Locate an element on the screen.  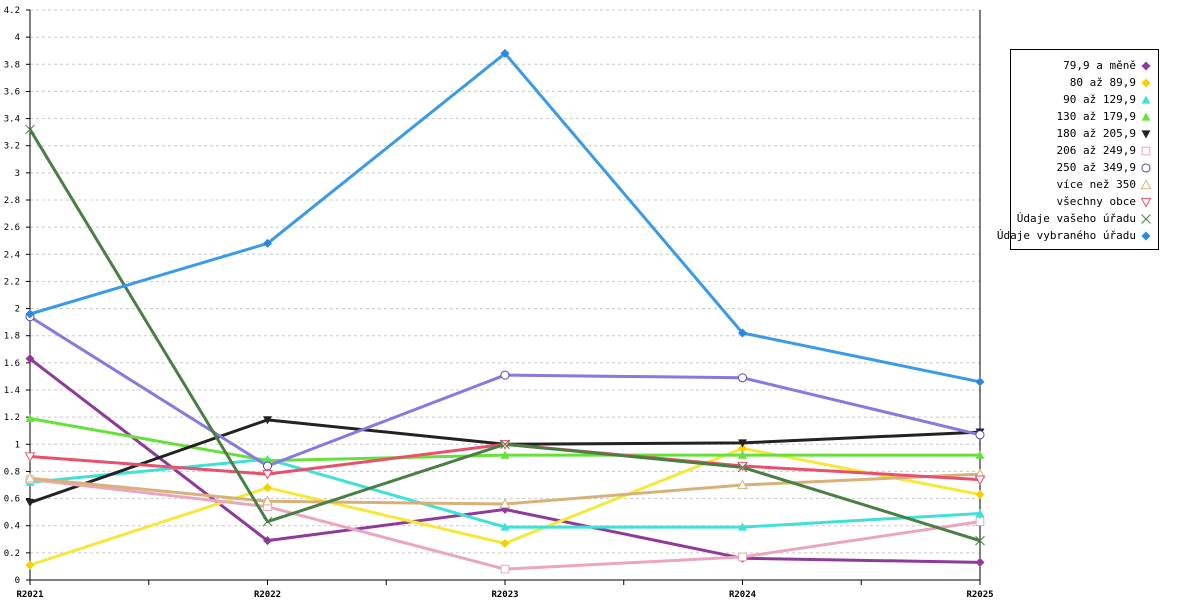
legend-label: 180 až 205,9 is located at coordinates (1096, 133).